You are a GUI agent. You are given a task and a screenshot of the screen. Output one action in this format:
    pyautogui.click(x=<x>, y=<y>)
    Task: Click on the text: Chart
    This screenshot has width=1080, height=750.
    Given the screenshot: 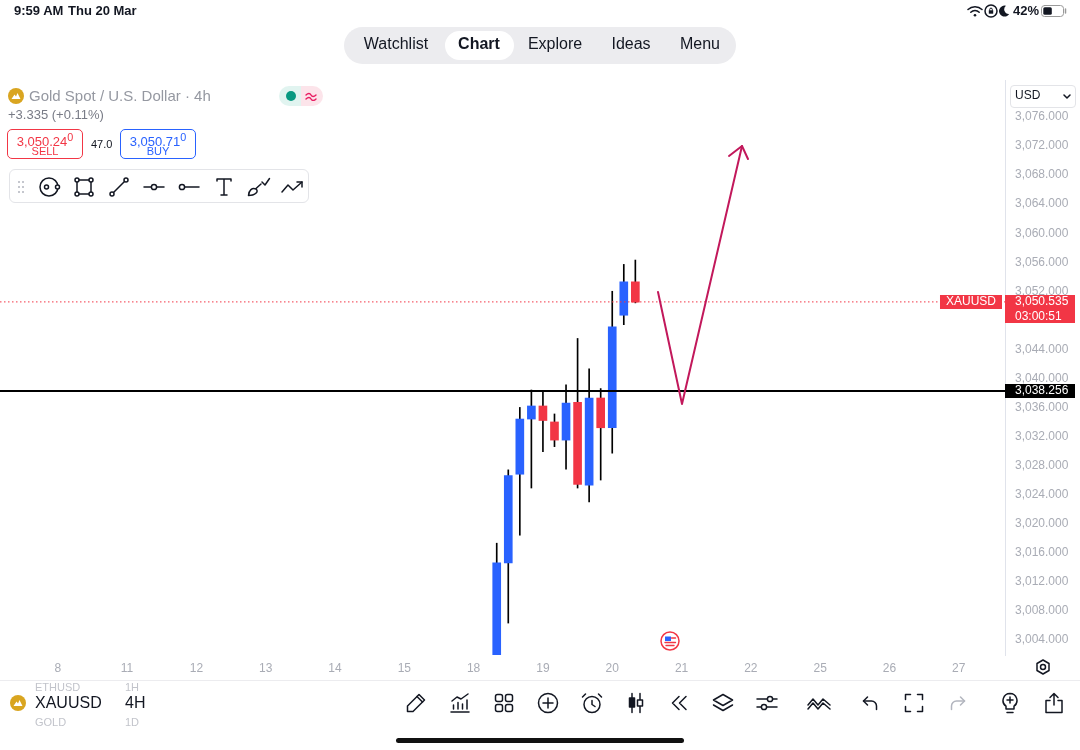 What is the action you would take?
    pyautogui.click(x=479, y=44)
    